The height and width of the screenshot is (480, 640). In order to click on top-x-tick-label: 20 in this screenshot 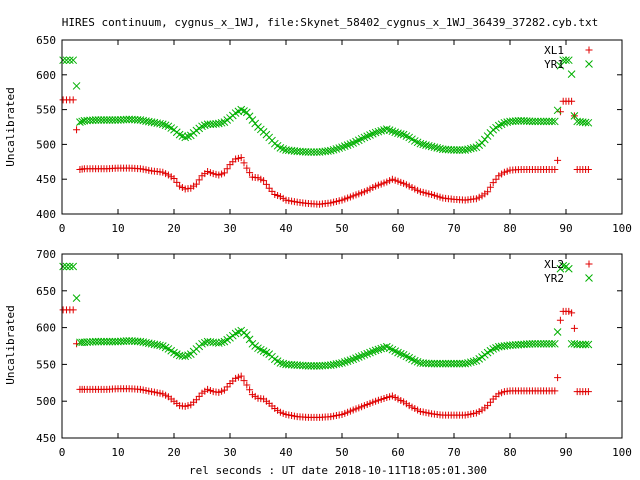, I will do `click(173, 228)`.